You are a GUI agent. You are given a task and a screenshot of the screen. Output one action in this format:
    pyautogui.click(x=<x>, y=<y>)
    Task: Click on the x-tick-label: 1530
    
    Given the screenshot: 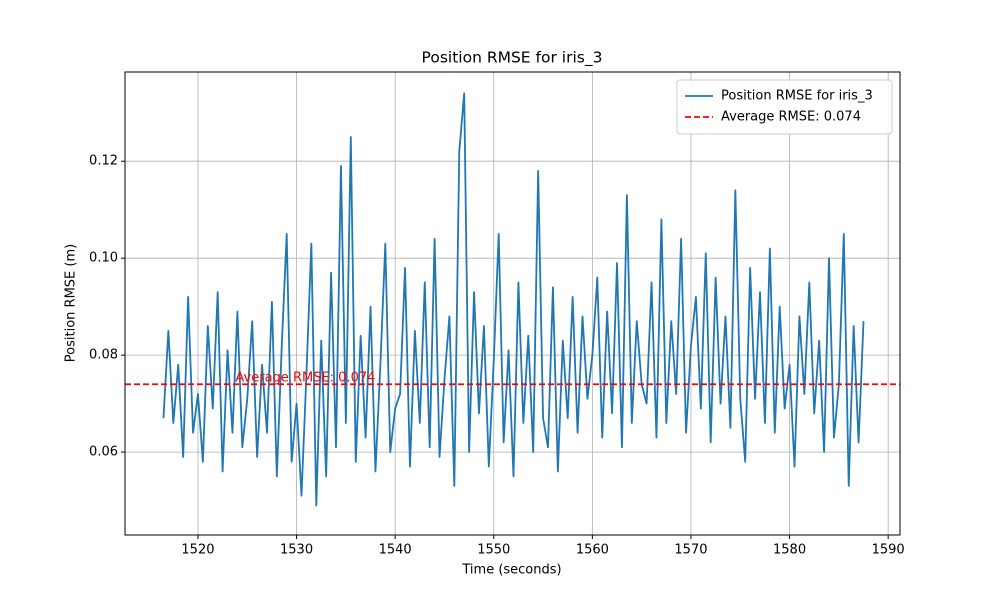 What is the action you would take?
    pyautogui.click(x=296, y=550)
    